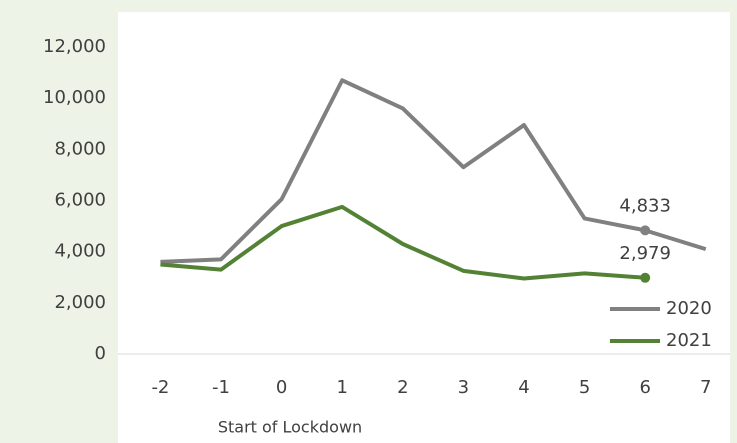 The image size is (737, 443). What do you see at coordinates (80, 148) in the screenshot?
I see `y-tick-label: 8,000` at bounding box center [80, 148].